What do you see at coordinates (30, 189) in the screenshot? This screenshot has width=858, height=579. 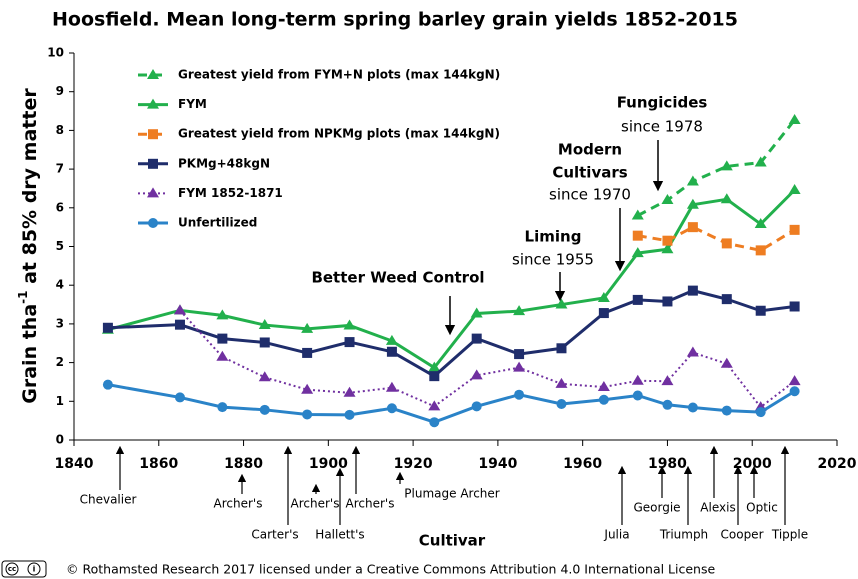 I see `y-label-rest: at 85% dry matter` at bounding box center [30, 189].